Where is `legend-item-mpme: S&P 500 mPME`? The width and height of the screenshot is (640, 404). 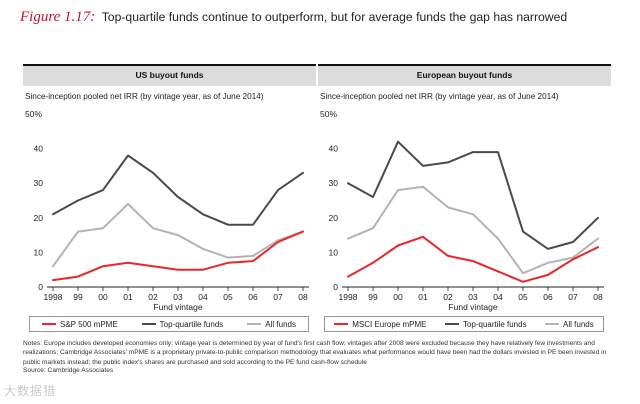 legend-item-mpme: S&P 500 mPME is located at coordinates (80, 324).